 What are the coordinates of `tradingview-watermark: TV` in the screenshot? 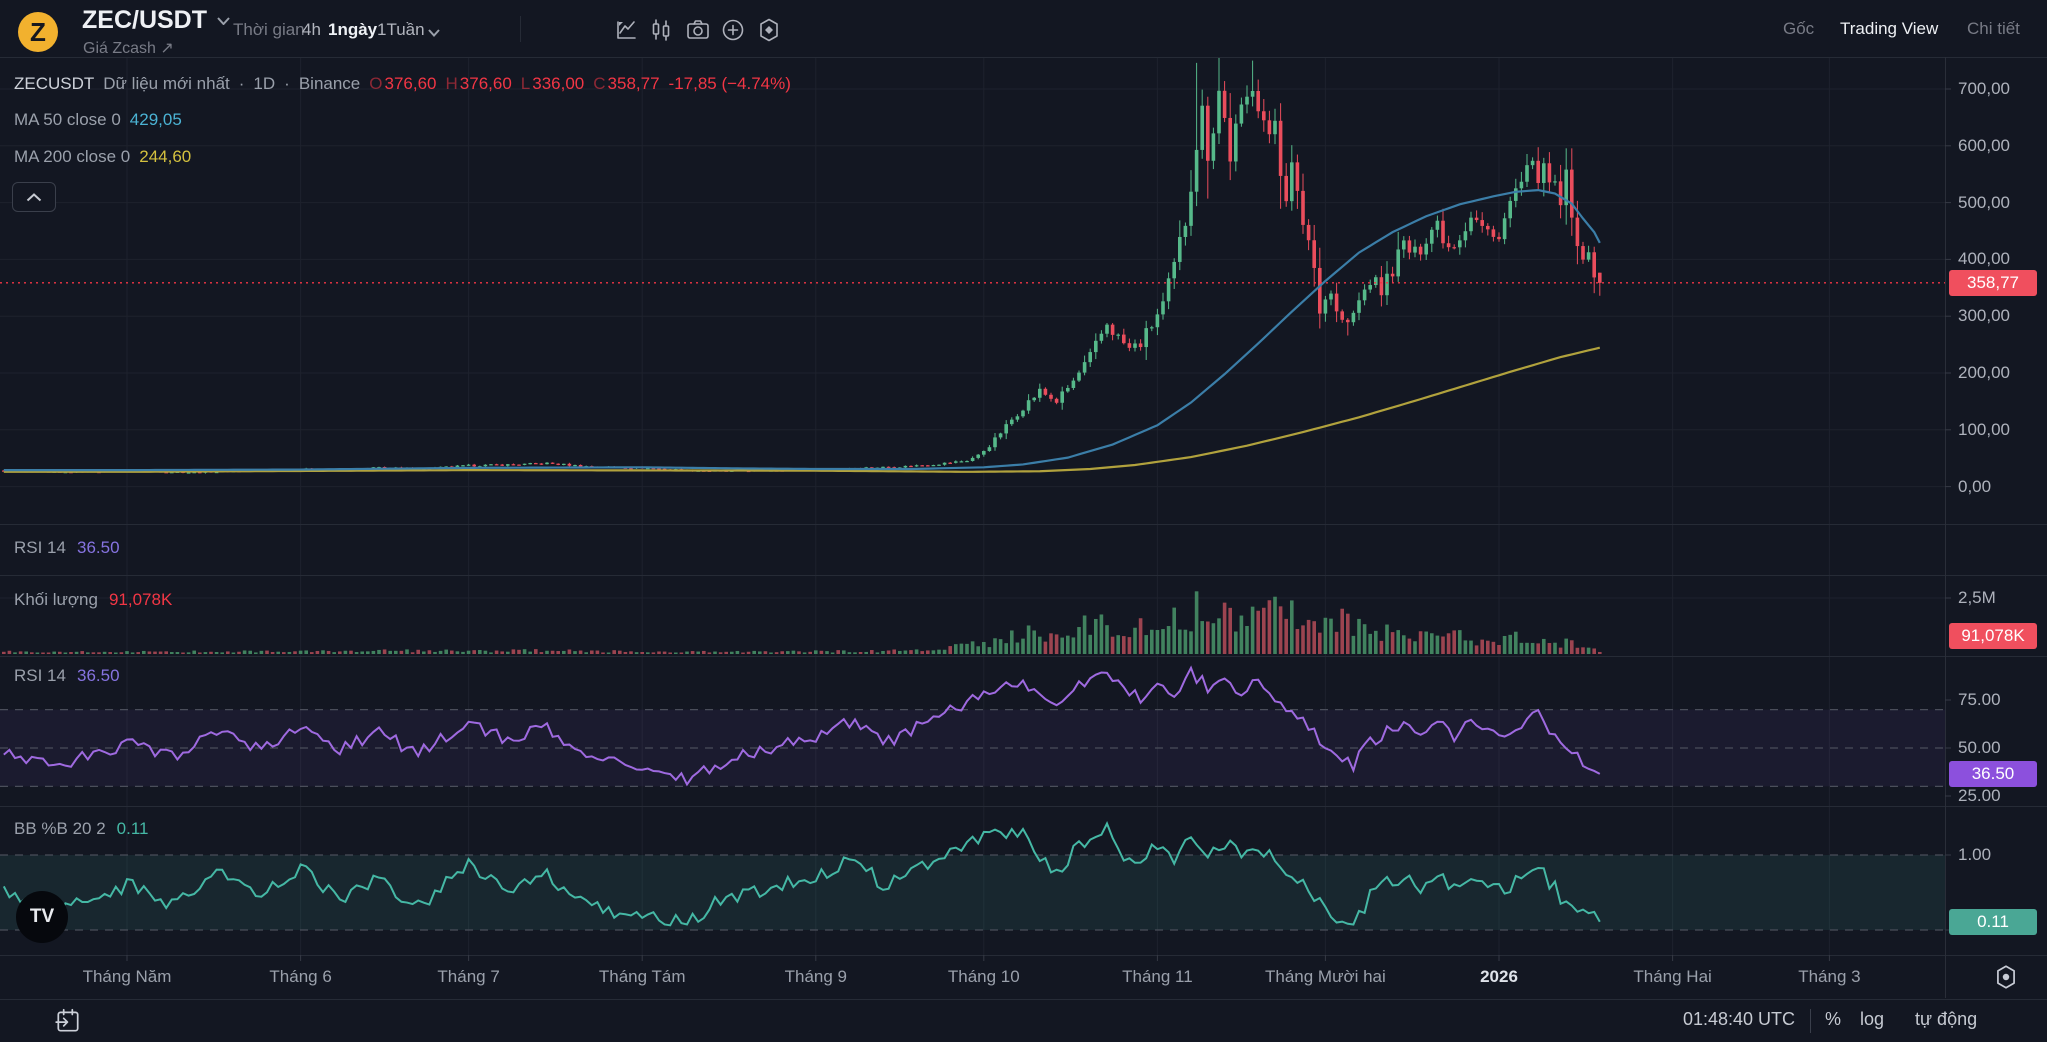 It's located at (42, 917).